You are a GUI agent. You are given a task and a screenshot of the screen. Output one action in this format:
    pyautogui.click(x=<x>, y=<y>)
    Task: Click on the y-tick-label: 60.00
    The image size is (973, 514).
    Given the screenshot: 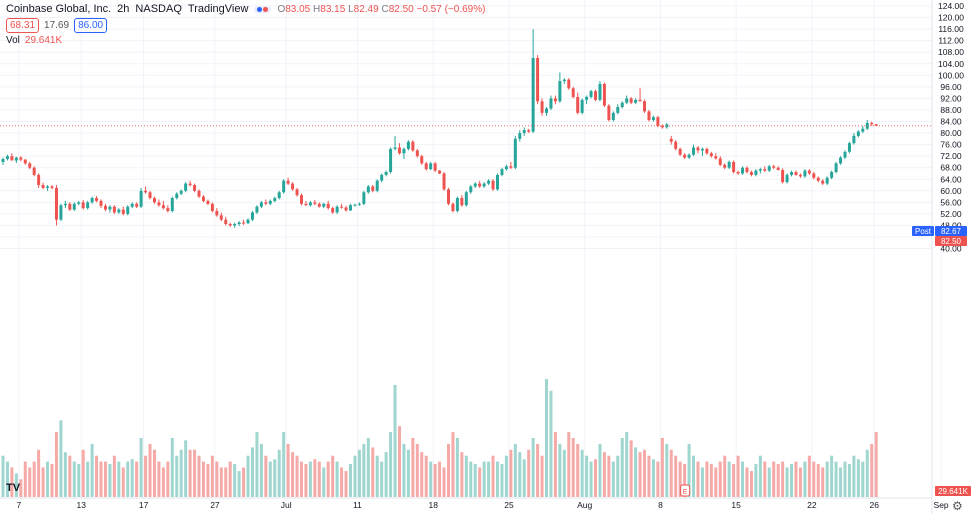 What is the action you would take?
    pyautogui.click(x=951, y=191)
    